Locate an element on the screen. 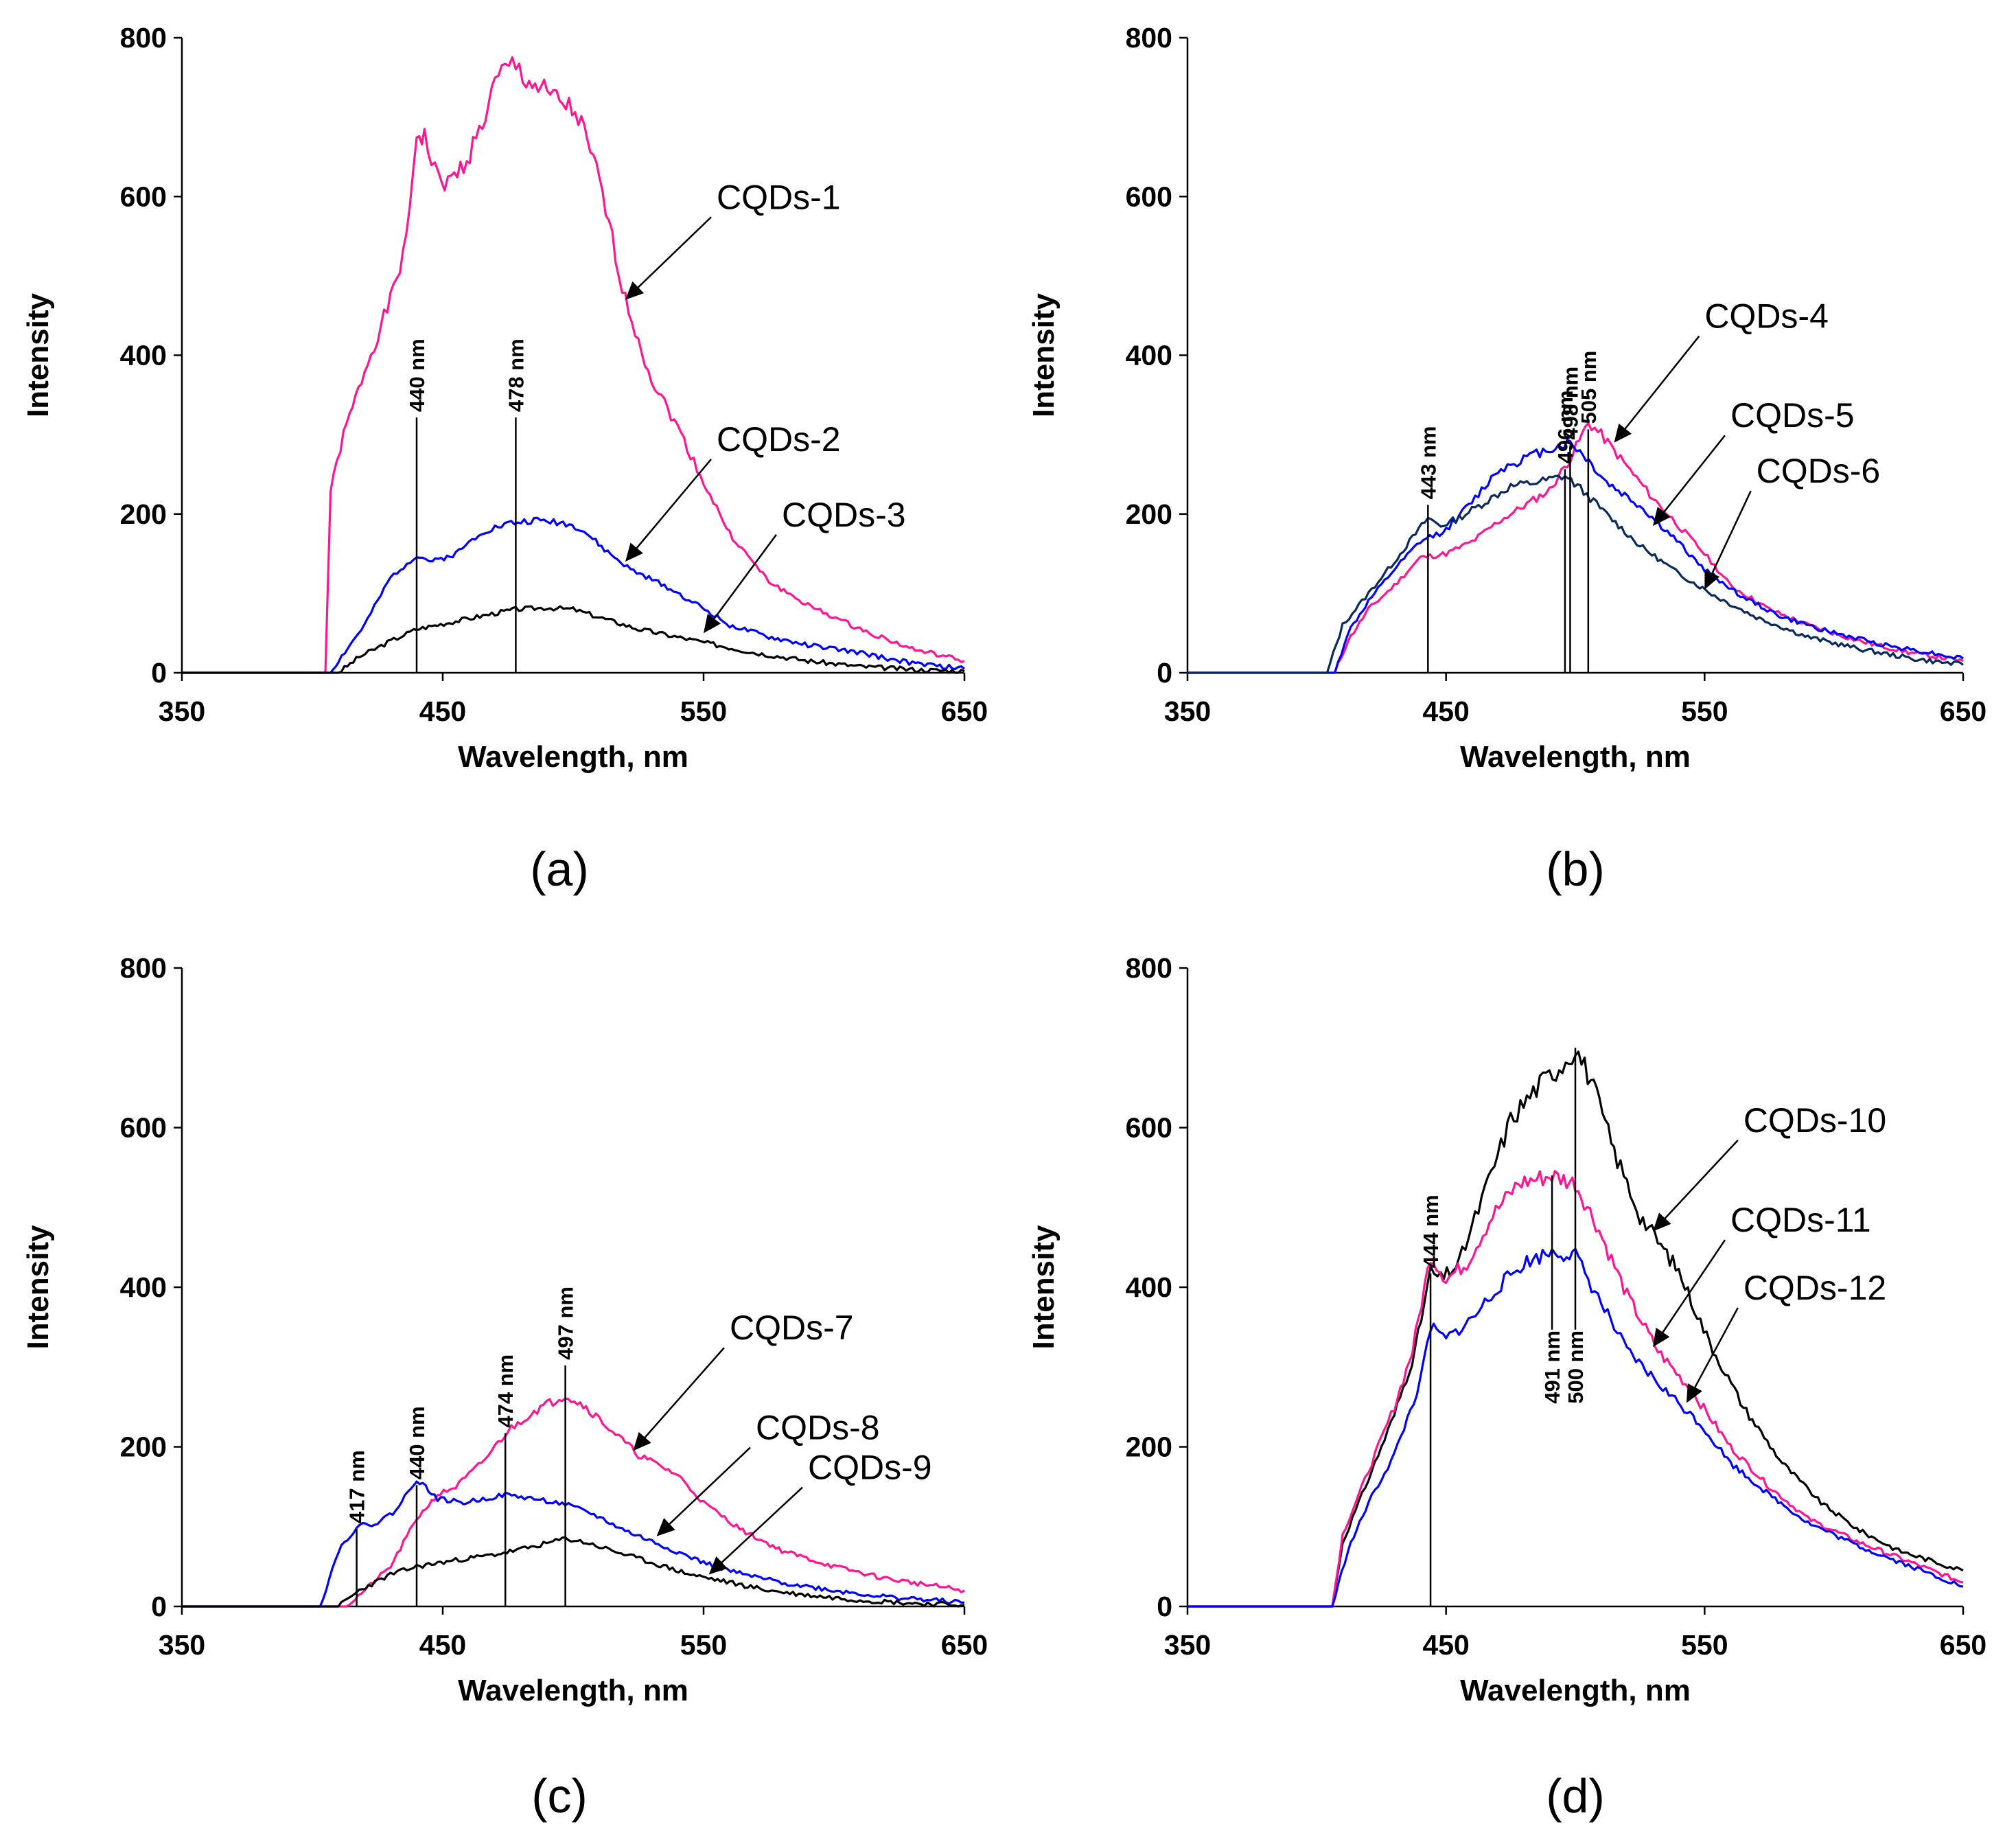 The width and height of the screenshot is (2016, 1833). series-label: CQDs-5 is located at coordinates (1792, 415).